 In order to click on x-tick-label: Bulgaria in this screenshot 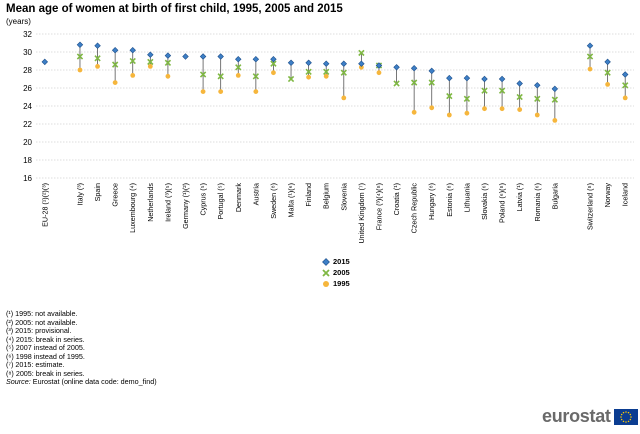, I will do `click(554, 196)`.